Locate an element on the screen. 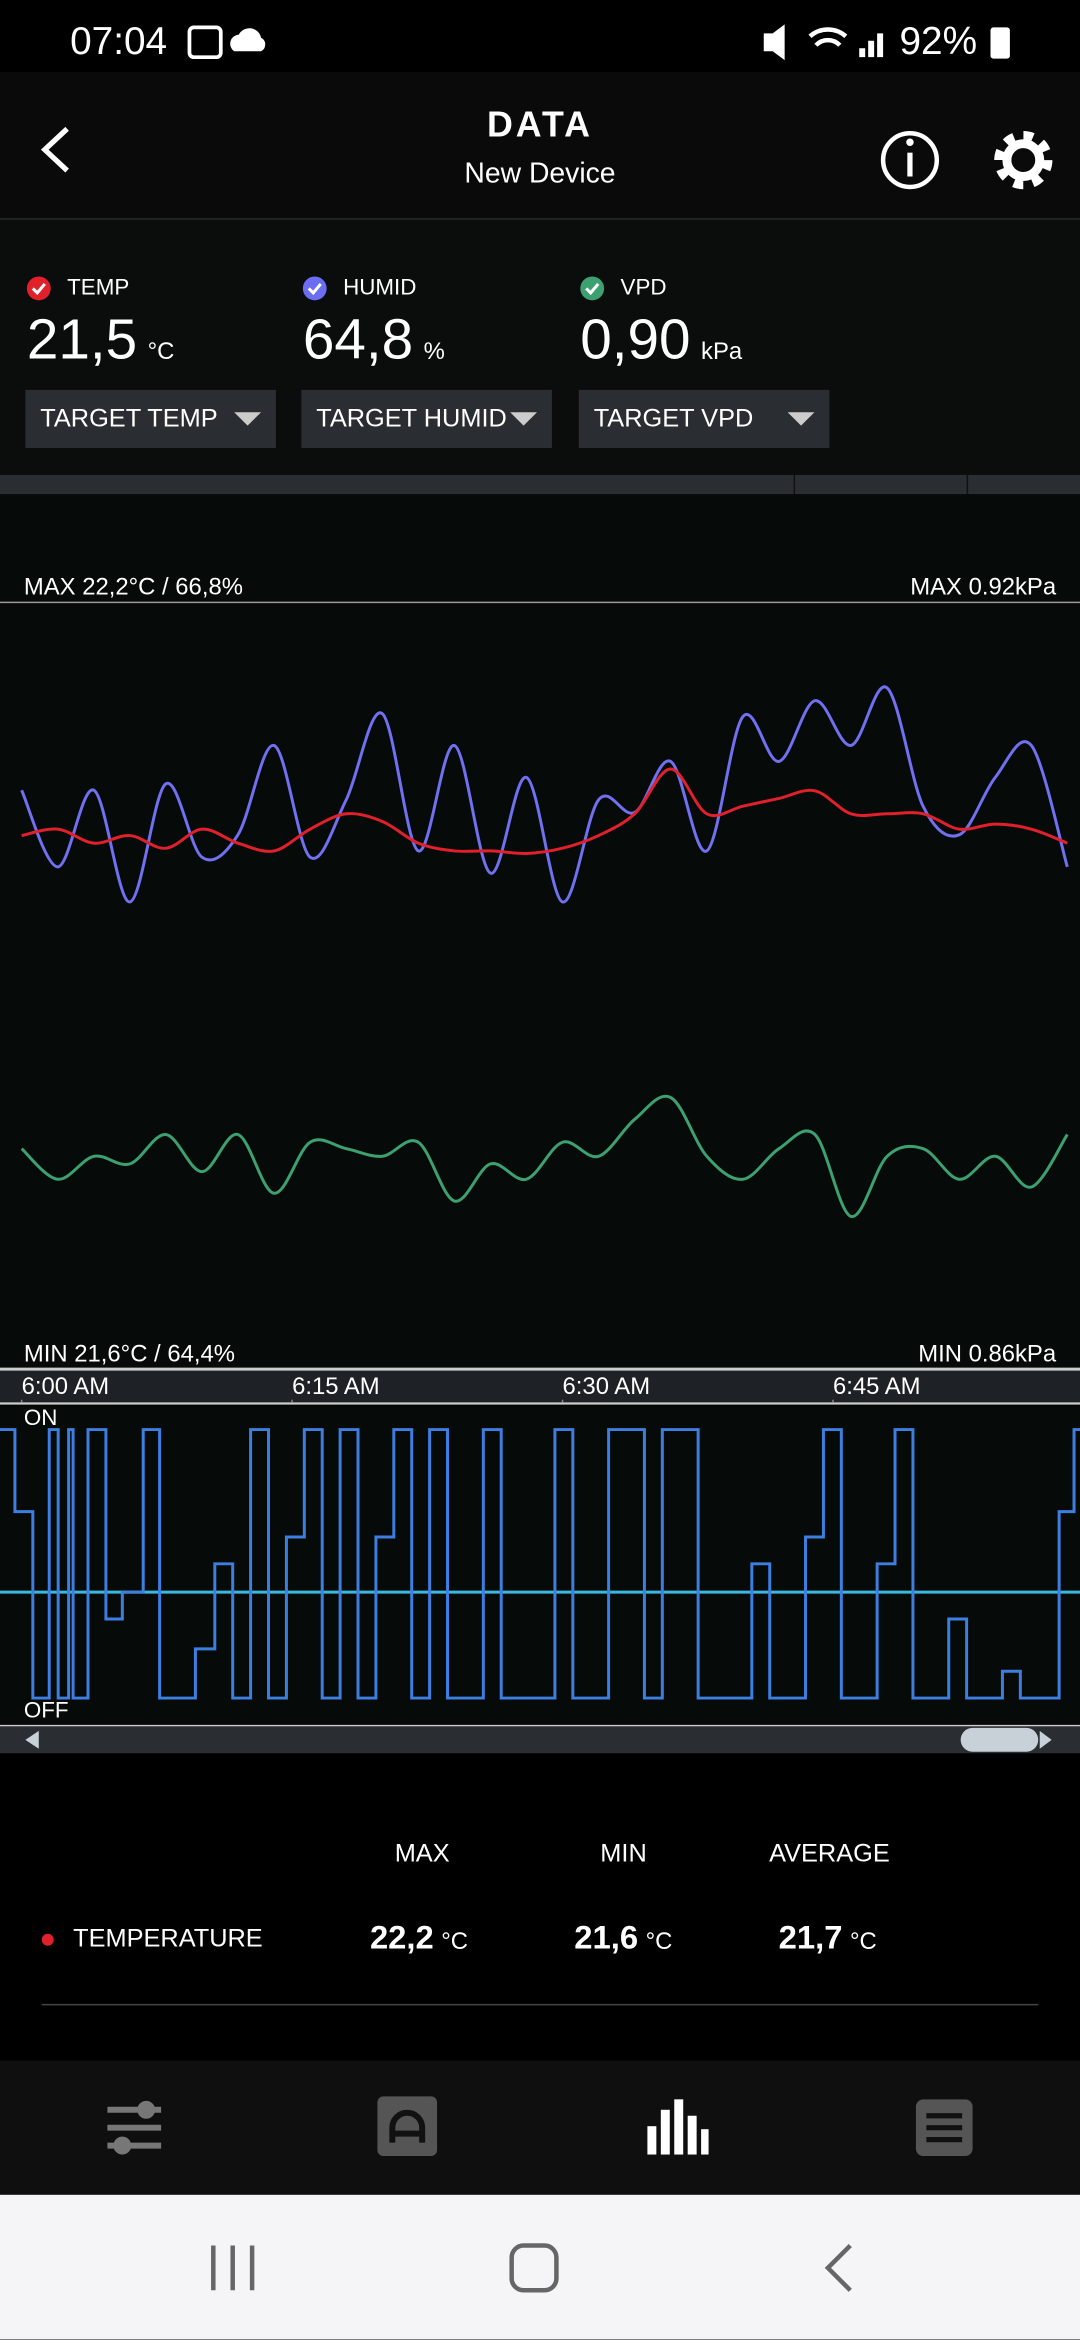 The image size is (1080, 2340). row-dot is located at coordinates (47, 1939).